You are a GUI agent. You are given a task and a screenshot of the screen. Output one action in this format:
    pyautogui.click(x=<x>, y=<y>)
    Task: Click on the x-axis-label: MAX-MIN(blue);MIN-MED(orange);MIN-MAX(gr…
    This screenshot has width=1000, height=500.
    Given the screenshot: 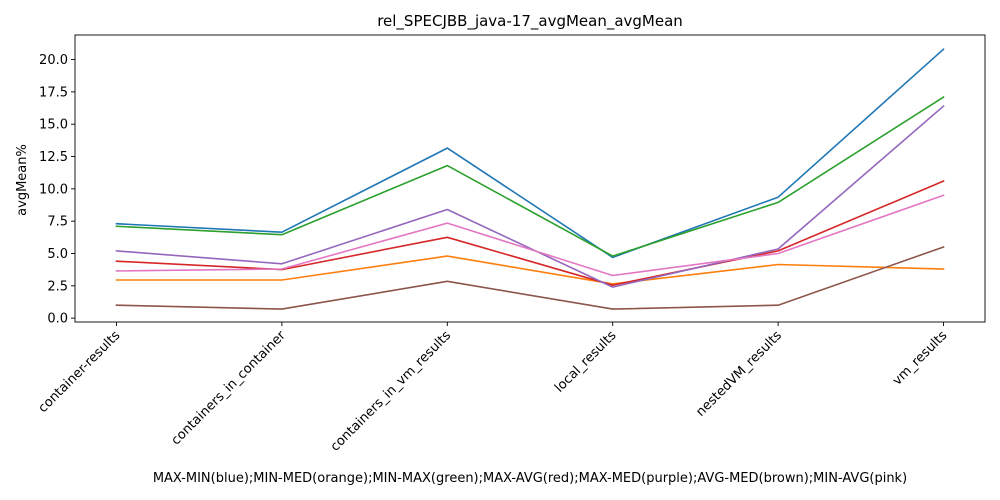 What is the action you would take?
    pyautogui.click(x=530, y=478)
    